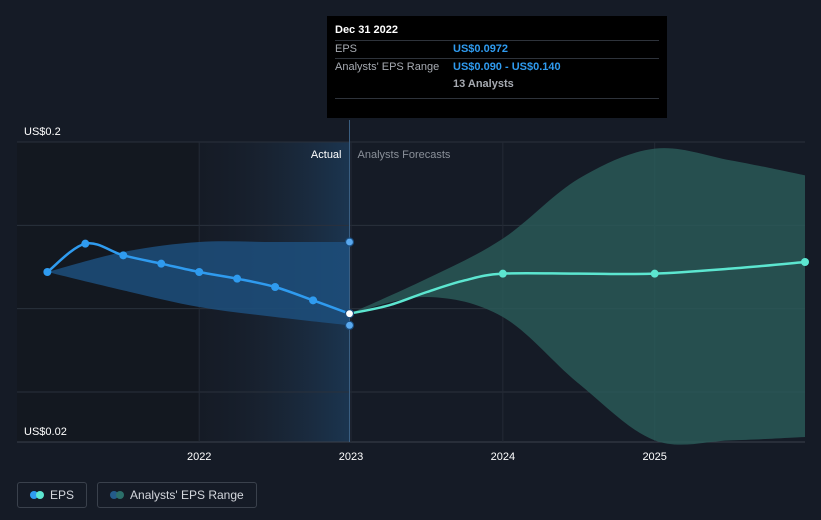 The width and height of the screenshot is (821, 520). Describe the element at coordinates (42, 132) in the screenshot. I see `y-label-top: US$0.2` at that location.